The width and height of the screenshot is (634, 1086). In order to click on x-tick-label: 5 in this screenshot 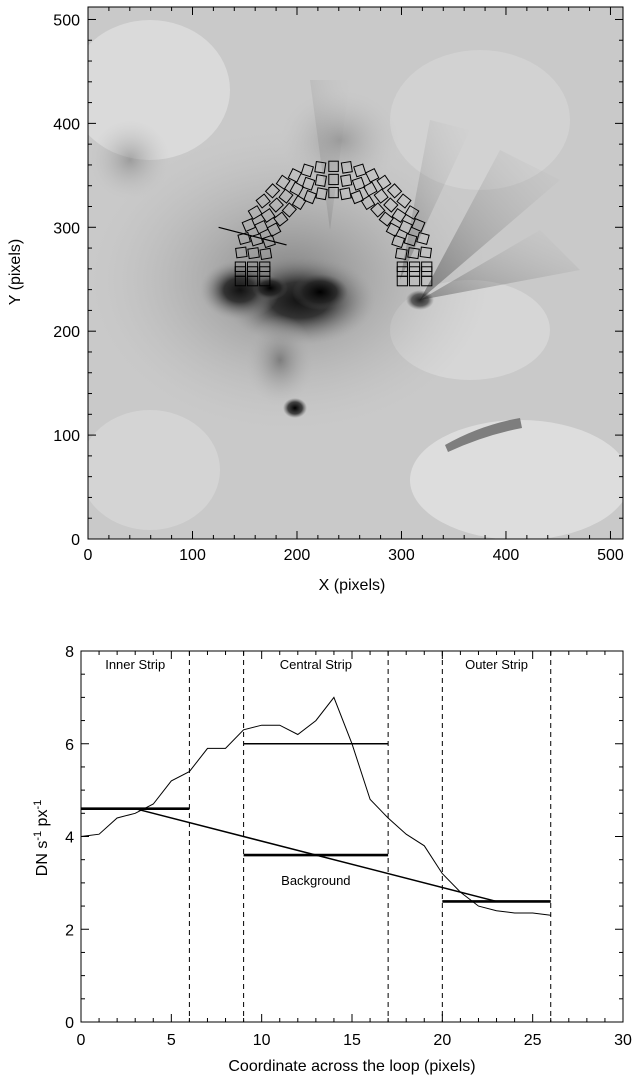, I will do `click(171, 1040)`.